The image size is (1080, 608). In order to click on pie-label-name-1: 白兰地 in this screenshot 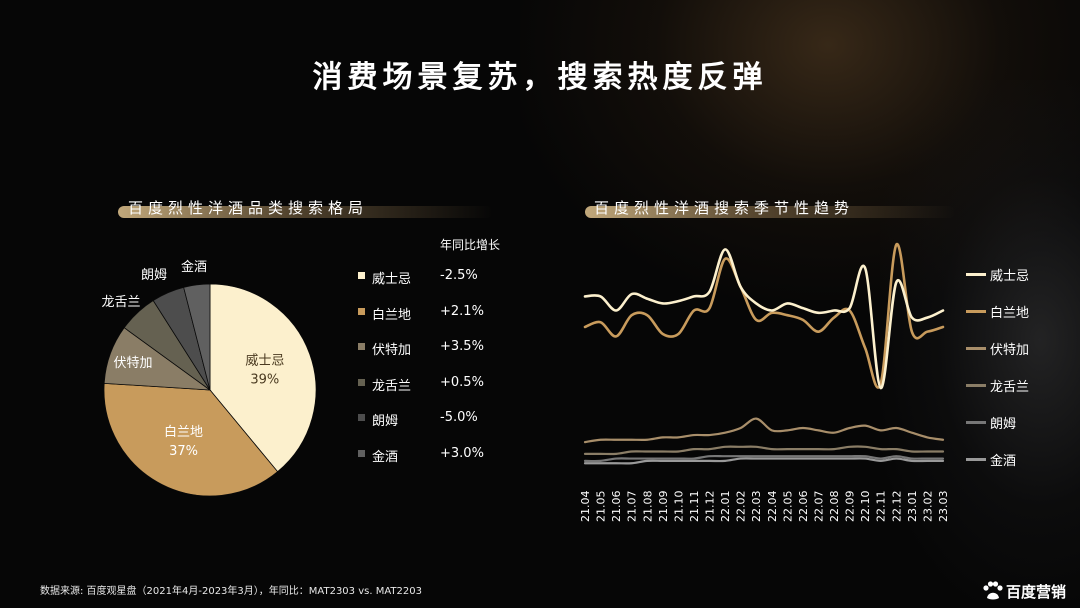, I will do `click(183, 432)`.